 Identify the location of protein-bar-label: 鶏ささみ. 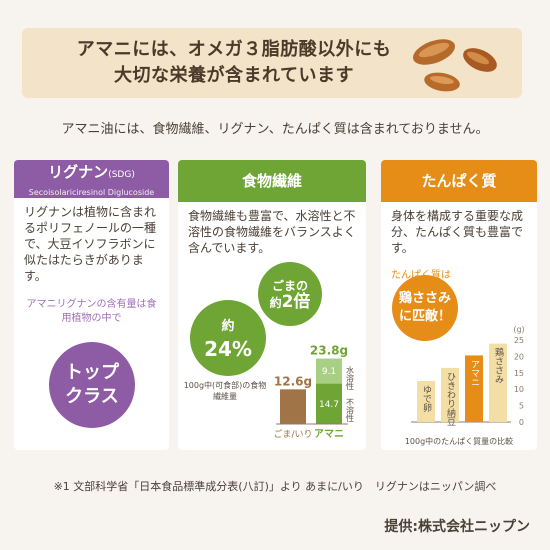
(498, 365).